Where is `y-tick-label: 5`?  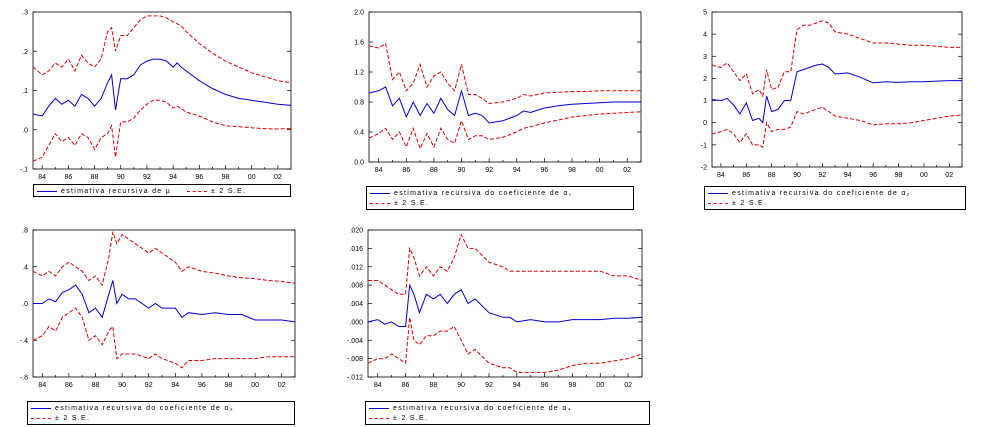
y-tick-label: 5 is located at coordinates (705, 13).